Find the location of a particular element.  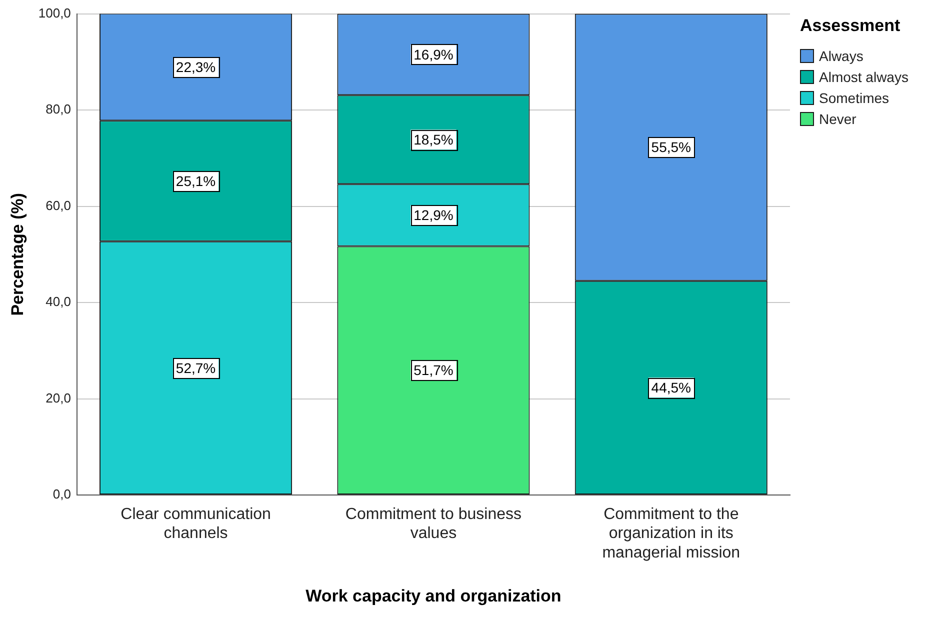

x-tick-label: Commitment to business values is located at coordinates (433, 524).